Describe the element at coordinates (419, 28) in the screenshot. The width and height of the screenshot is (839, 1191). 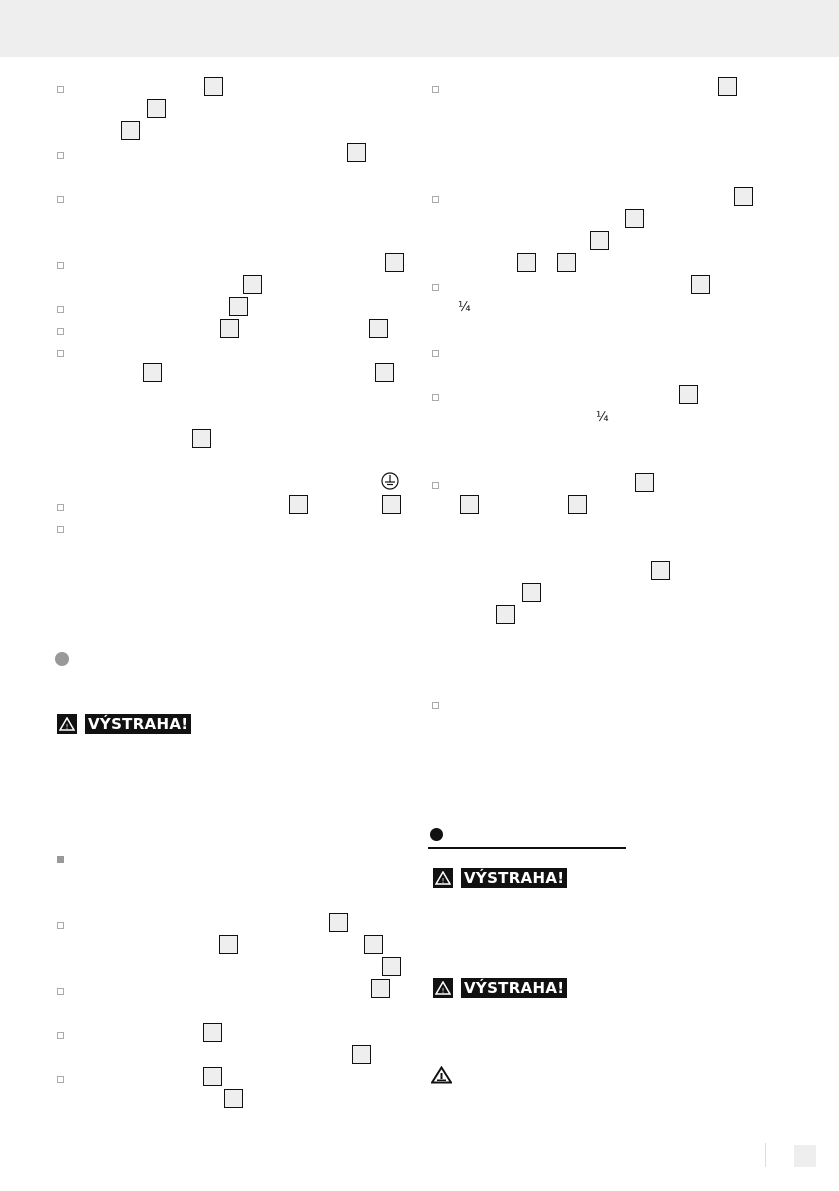
I see `page-header-band` at that location.